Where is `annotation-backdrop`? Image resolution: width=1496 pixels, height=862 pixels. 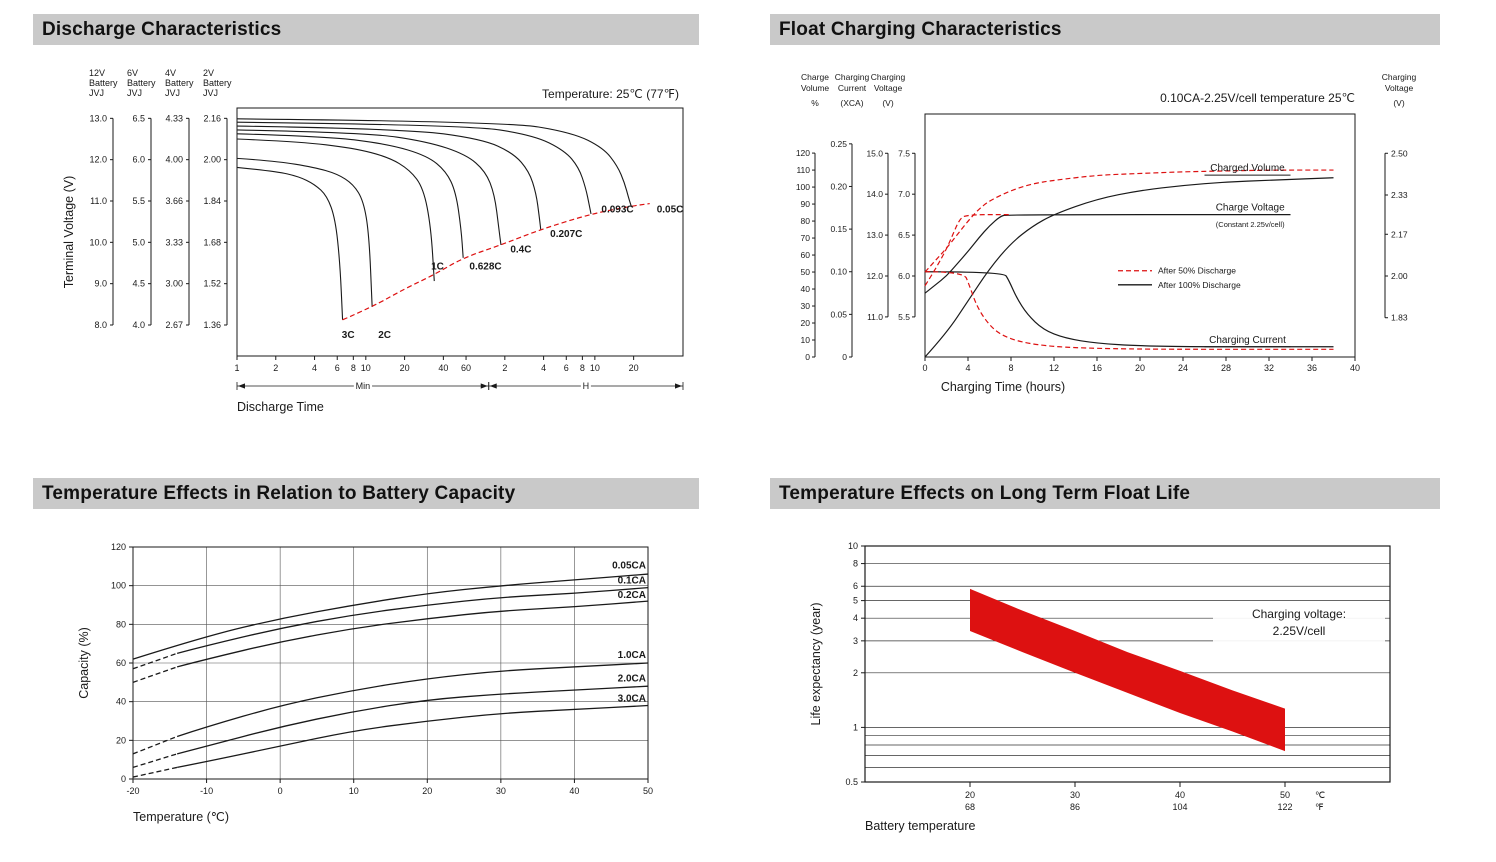
annotation-backdrop is located at coordinates (1299, 624).